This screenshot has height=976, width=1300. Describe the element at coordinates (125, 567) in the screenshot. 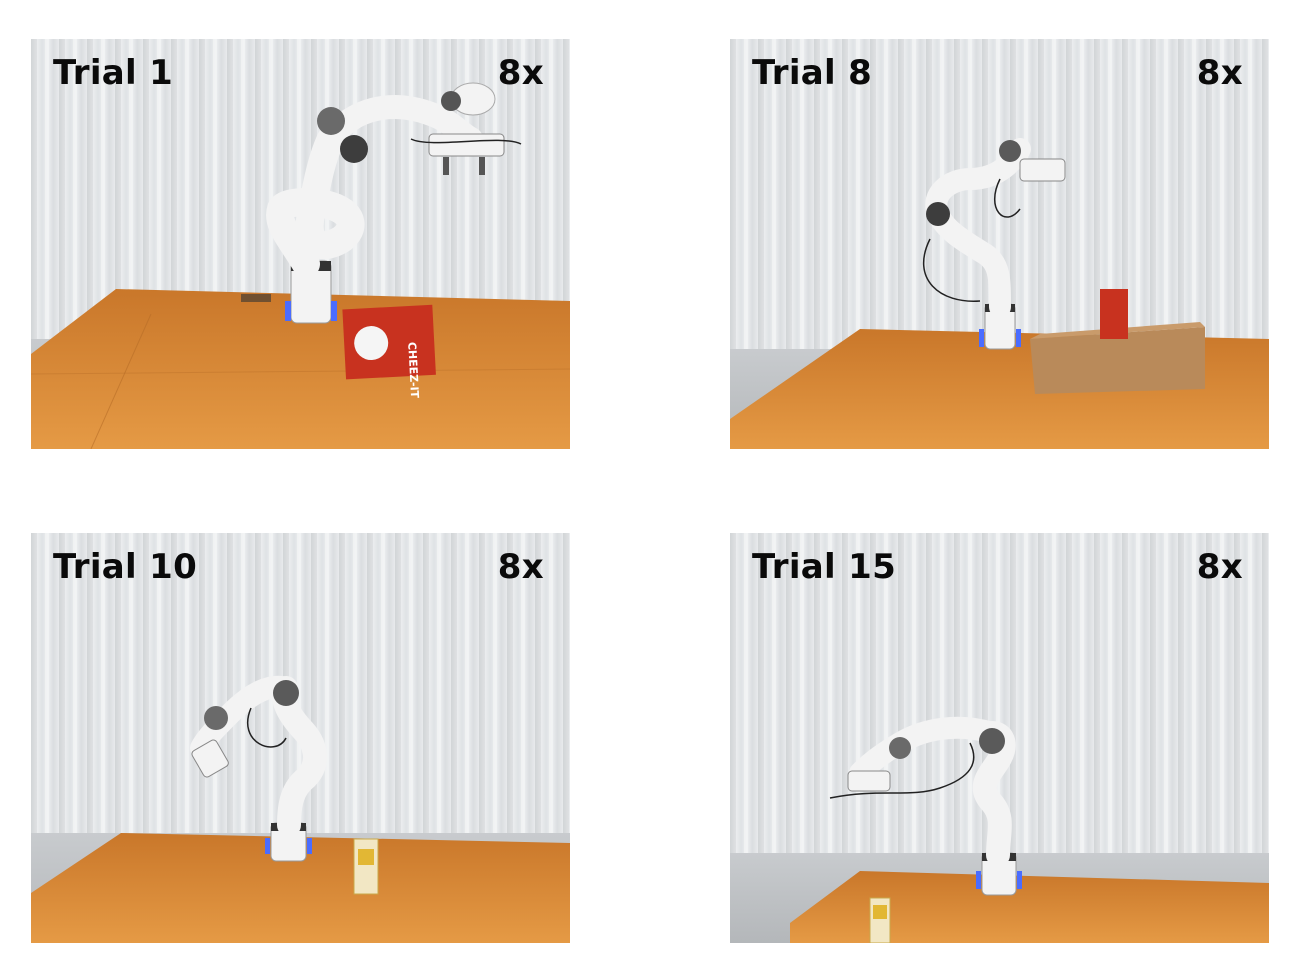

I see `trial-label: Trial 10` at that location.